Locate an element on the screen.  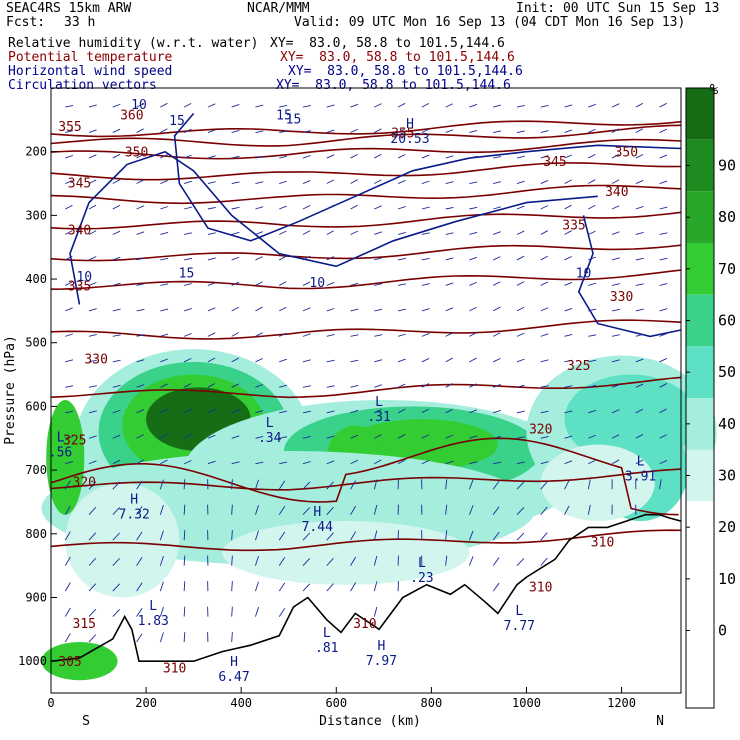
extremum-value: .56 is located at coordinates (60, 453).